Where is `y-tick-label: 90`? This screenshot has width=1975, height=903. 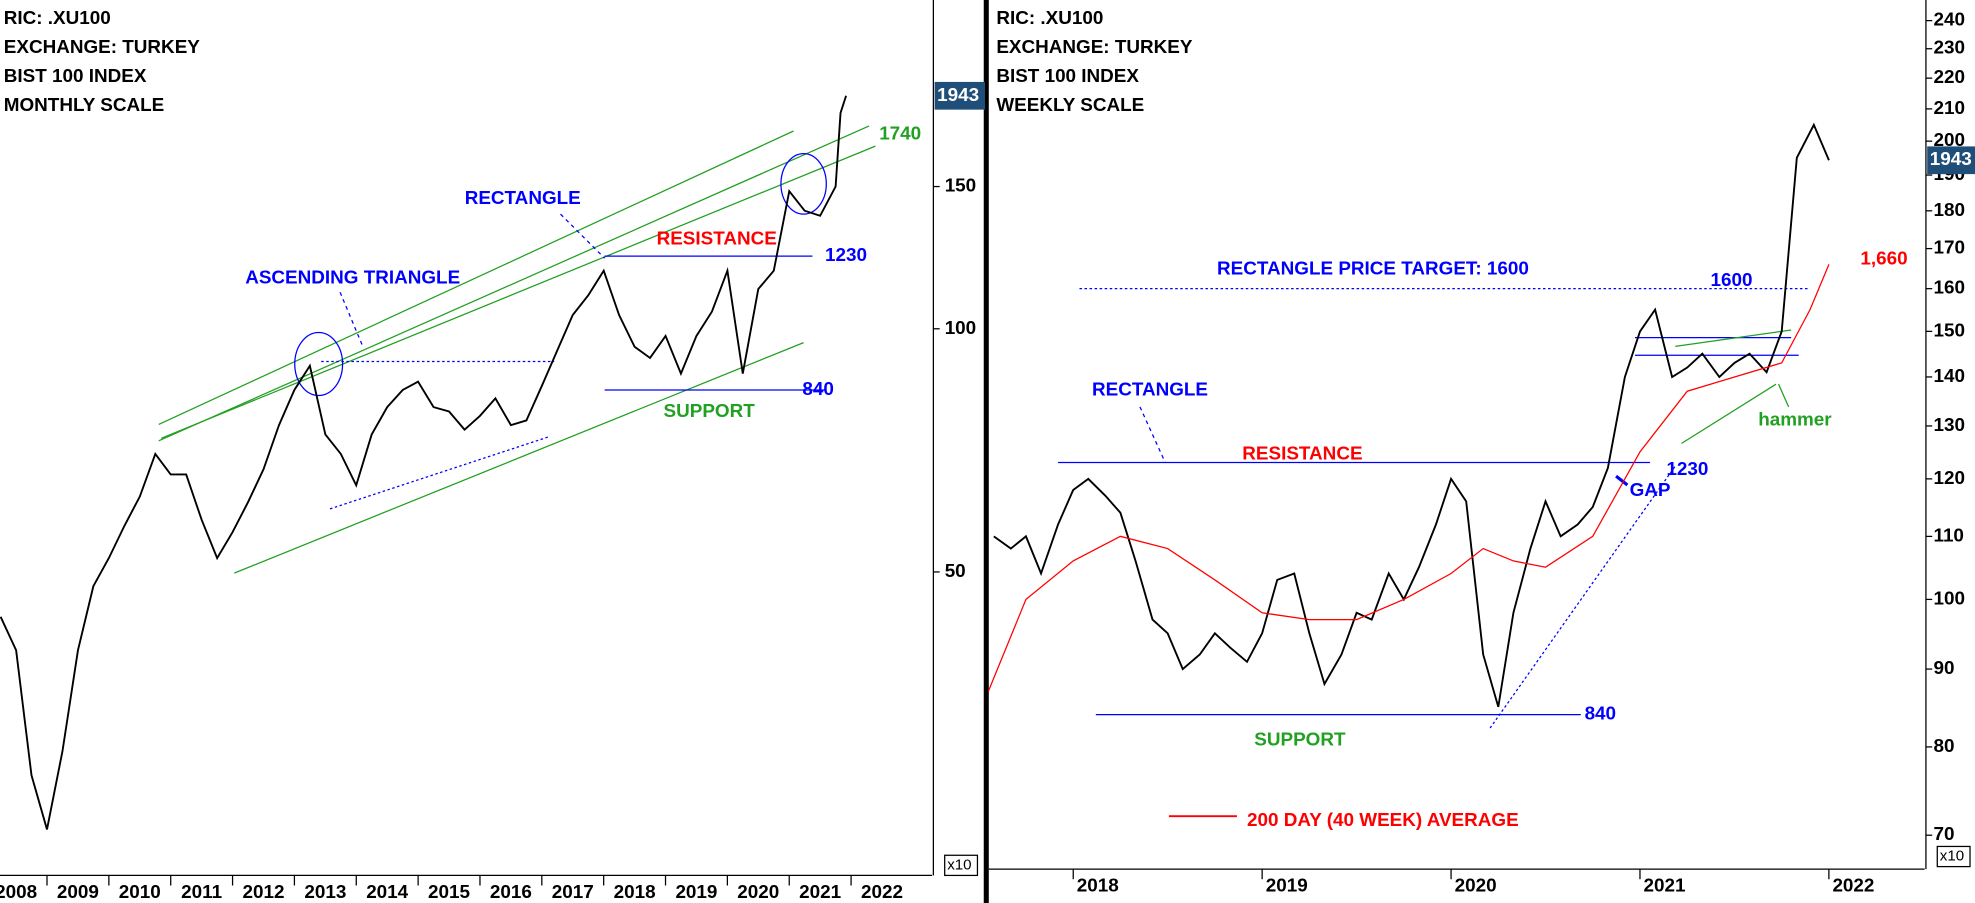 y-tick-label: 90 is located at coordinates (1943, 668).